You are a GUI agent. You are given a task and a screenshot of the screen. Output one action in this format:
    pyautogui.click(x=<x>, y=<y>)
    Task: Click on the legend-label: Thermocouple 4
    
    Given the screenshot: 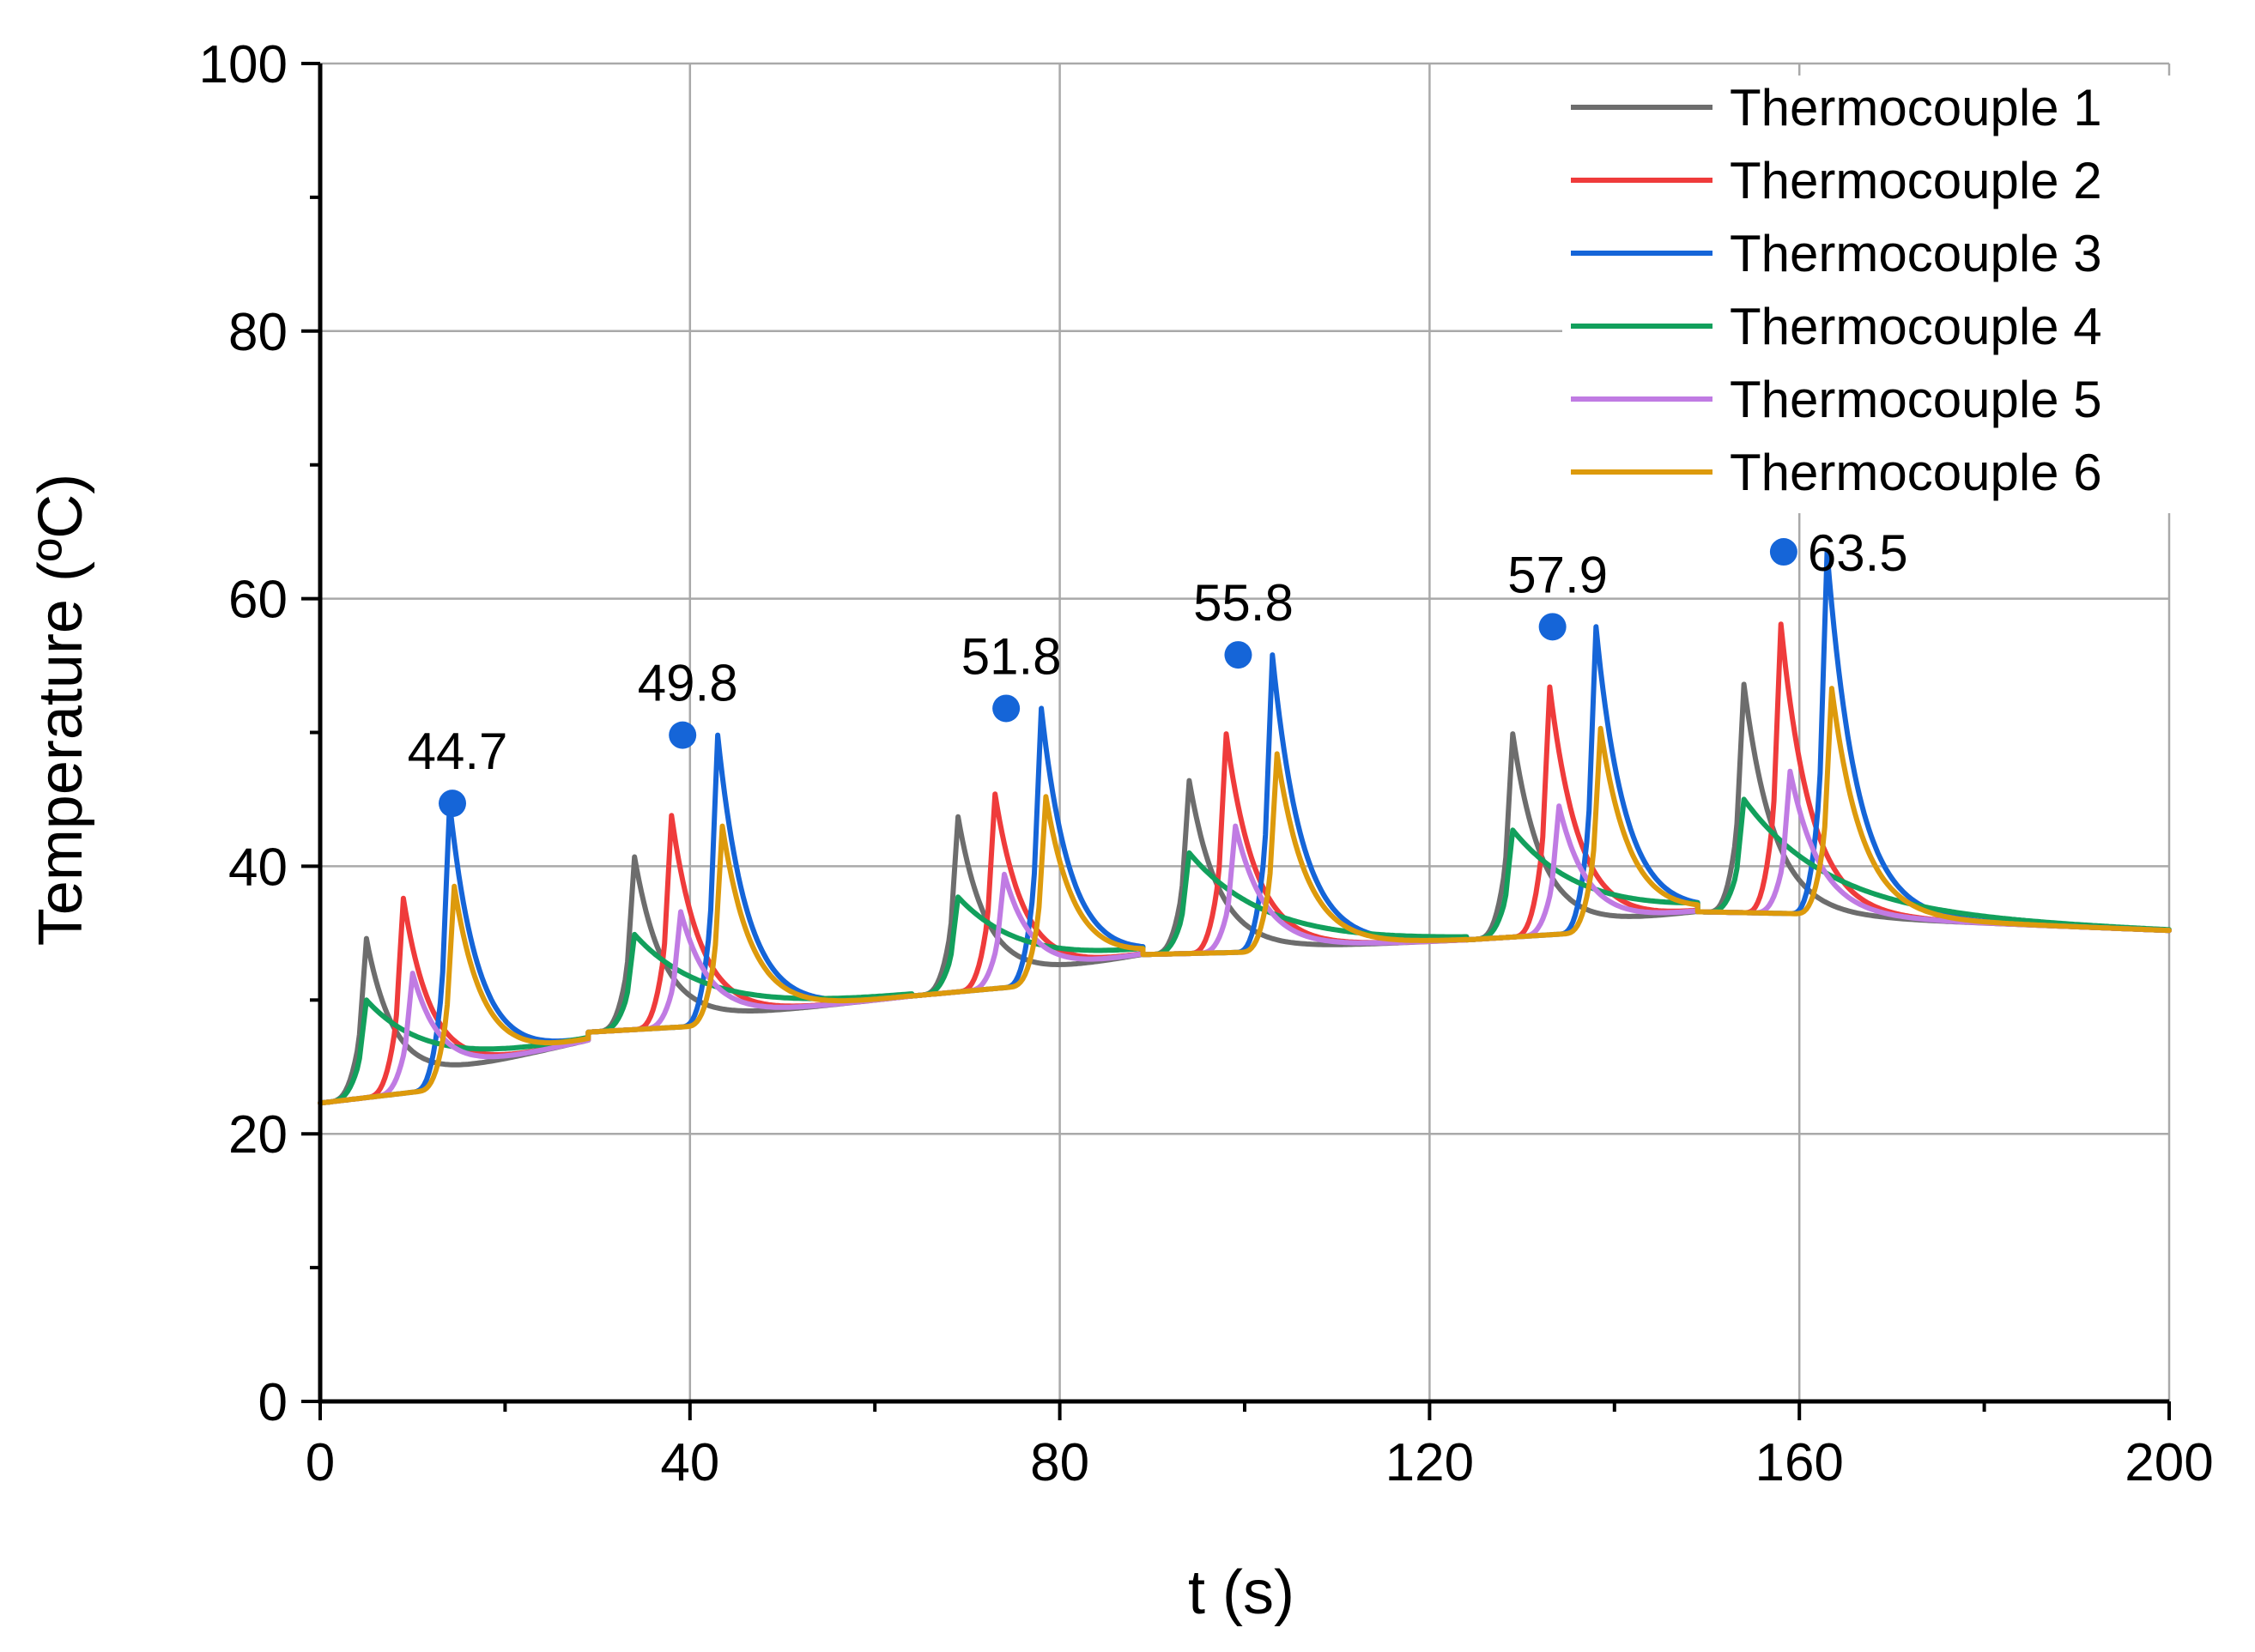 What is the action you would take?
    pyautogui.click(x=1916, y=326)
    